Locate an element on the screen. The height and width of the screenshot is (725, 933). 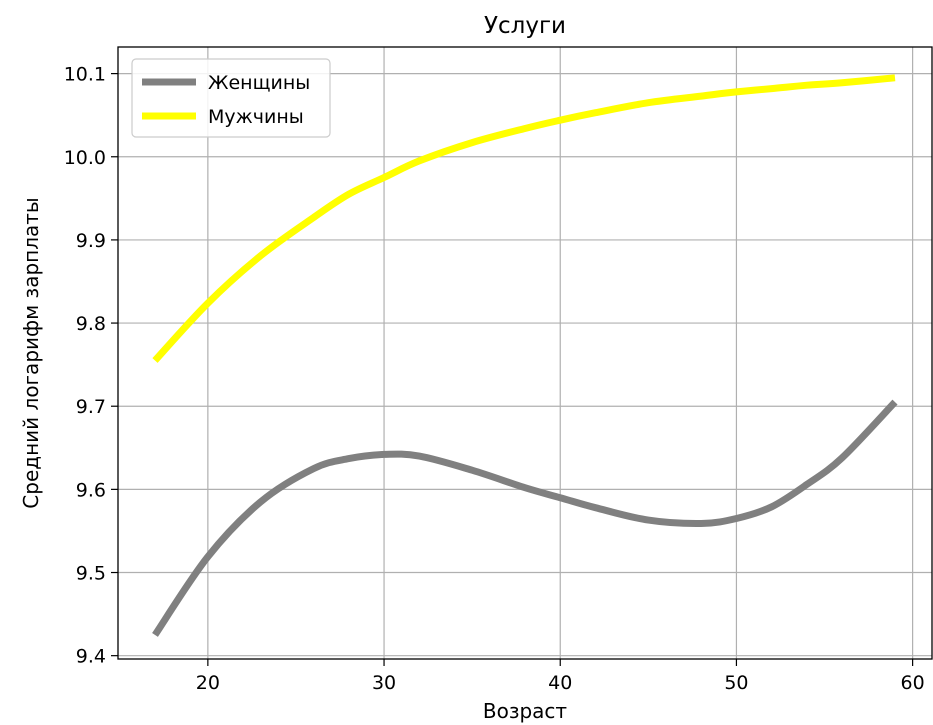
legend-label: Женщины is located at coordinates (259, 83).